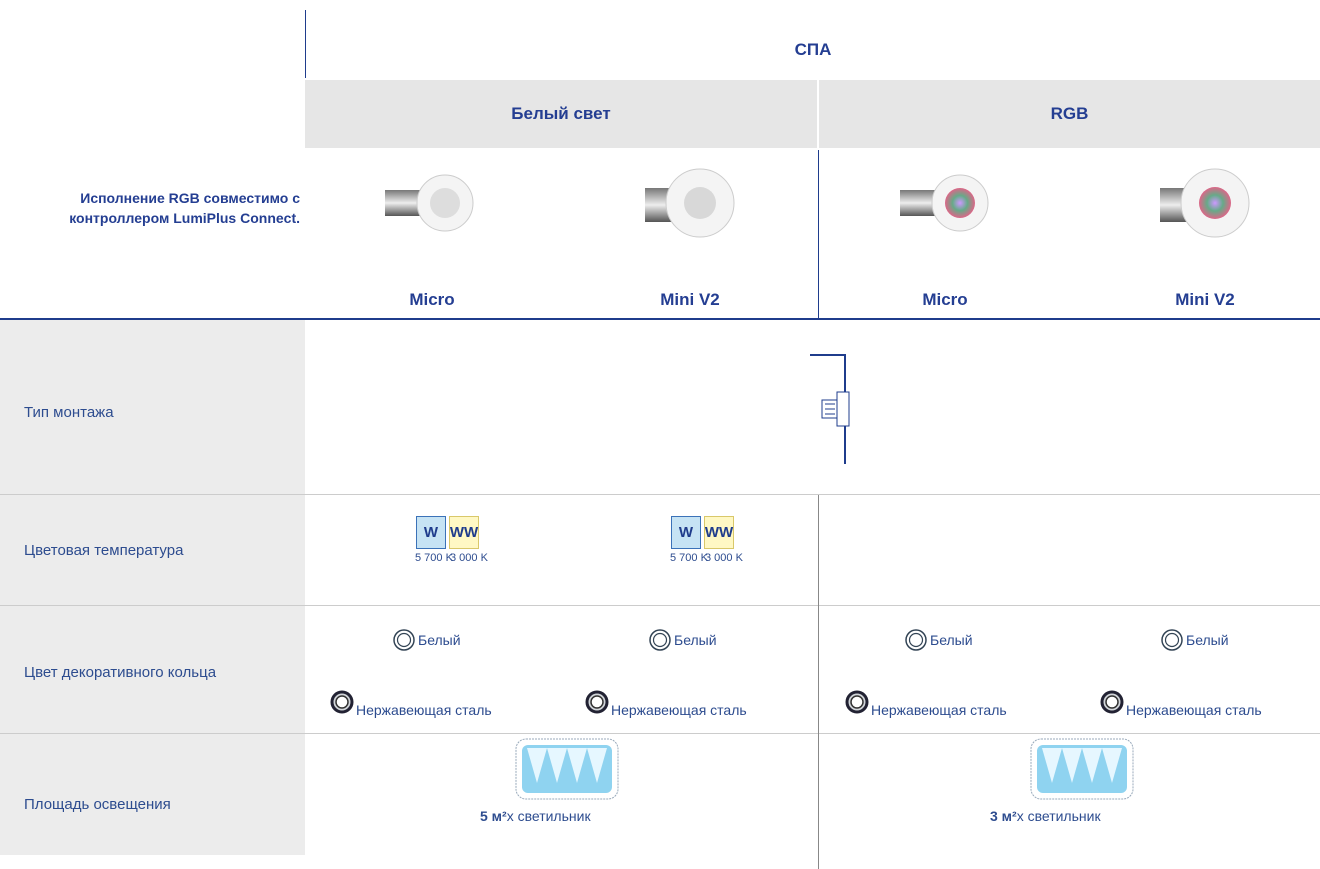 The height and width of the screenshot is (869, 1320). I want to click on group-divider, so click(818, 114).